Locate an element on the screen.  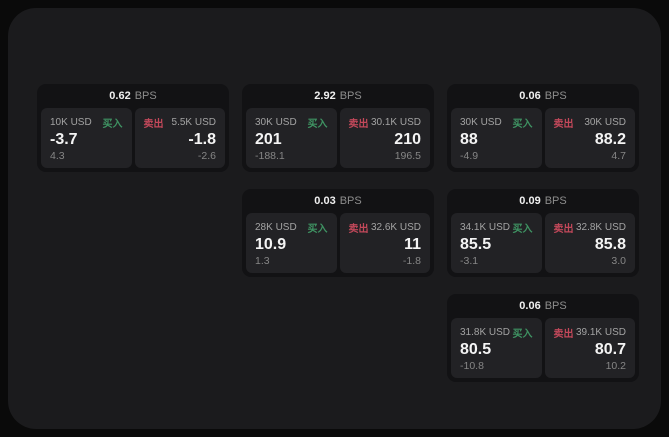
buy-amount: 31.8K USD is located at coordinates (485, 332).